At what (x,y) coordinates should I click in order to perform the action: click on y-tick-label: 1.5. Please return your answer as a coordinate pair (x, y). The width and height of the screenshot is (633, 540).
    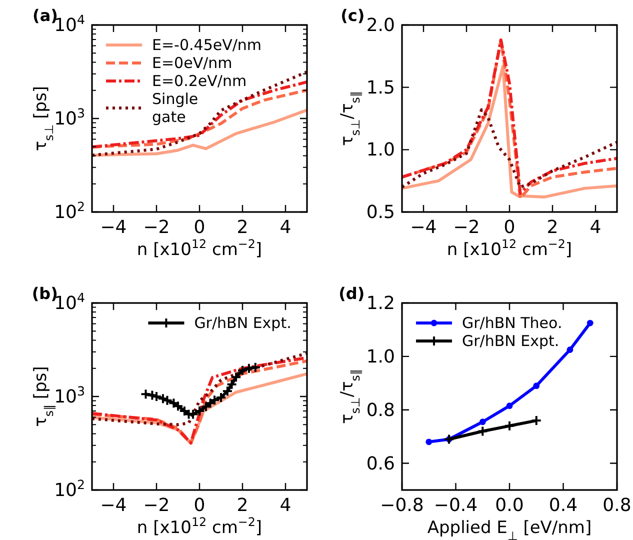
    Looking at the image, I should click on (380, 87).